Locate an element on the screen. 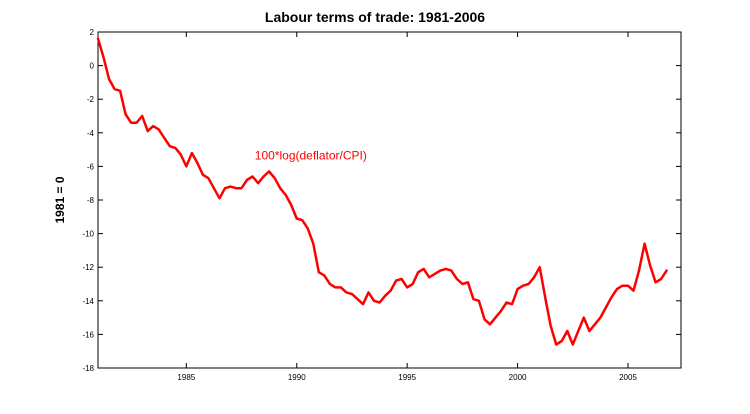 Image resolution: width=750 pixels, height=414 pixels. y-tick-label: -14 is located at coordinates (88, 301).